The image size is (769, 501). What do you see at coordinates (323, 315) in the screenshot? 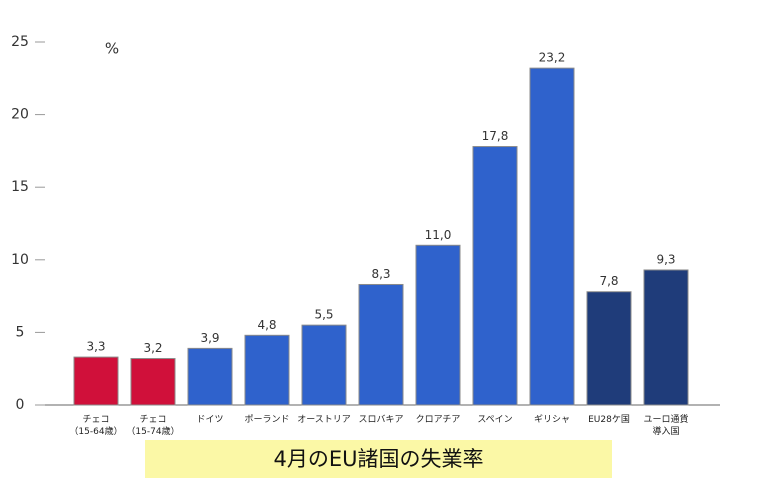
I see `value-label: 5,5` at bounding box center [323, 315].